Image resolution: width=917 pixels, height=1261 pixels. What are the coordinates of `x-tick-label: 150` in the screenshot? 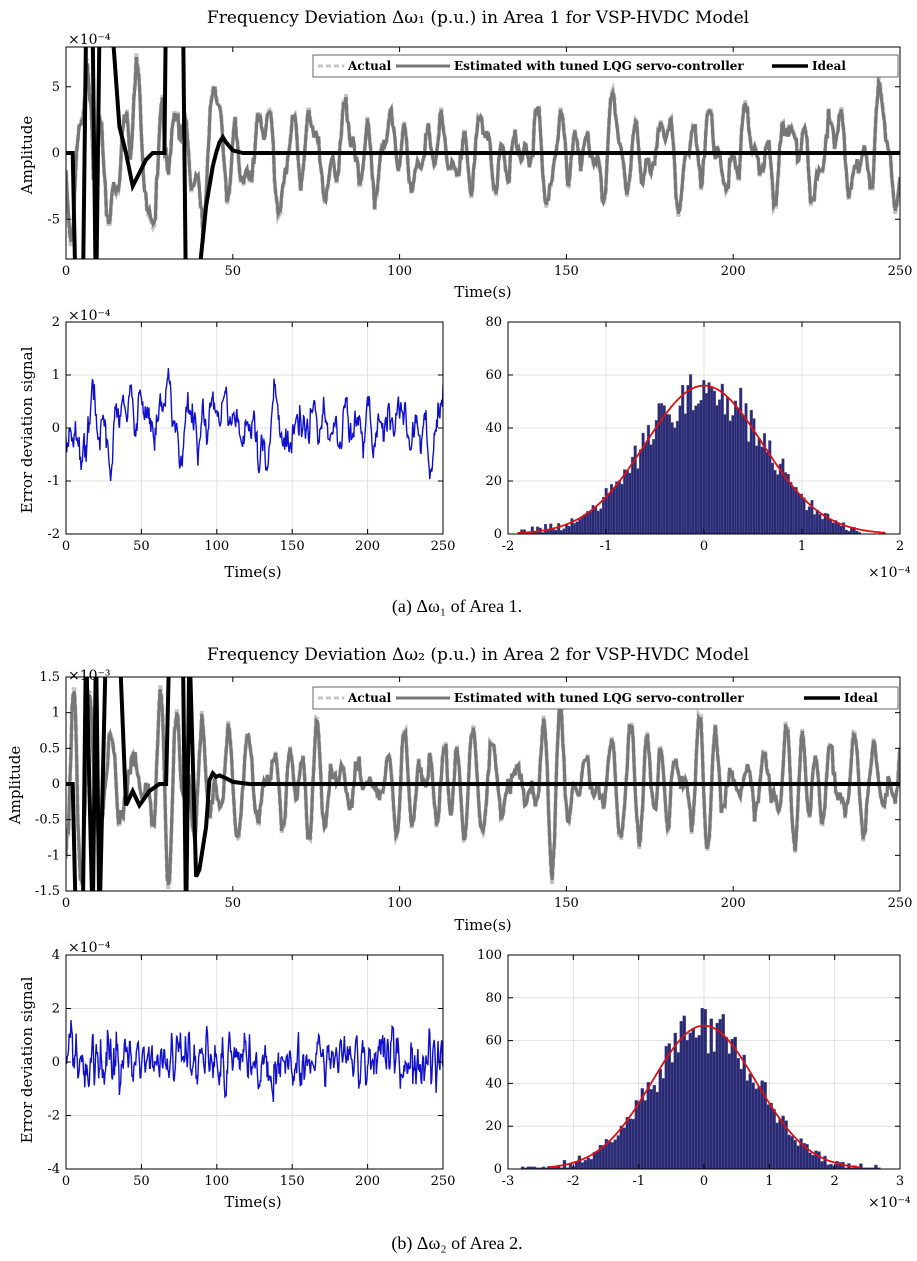 It's located at (292, 1181).